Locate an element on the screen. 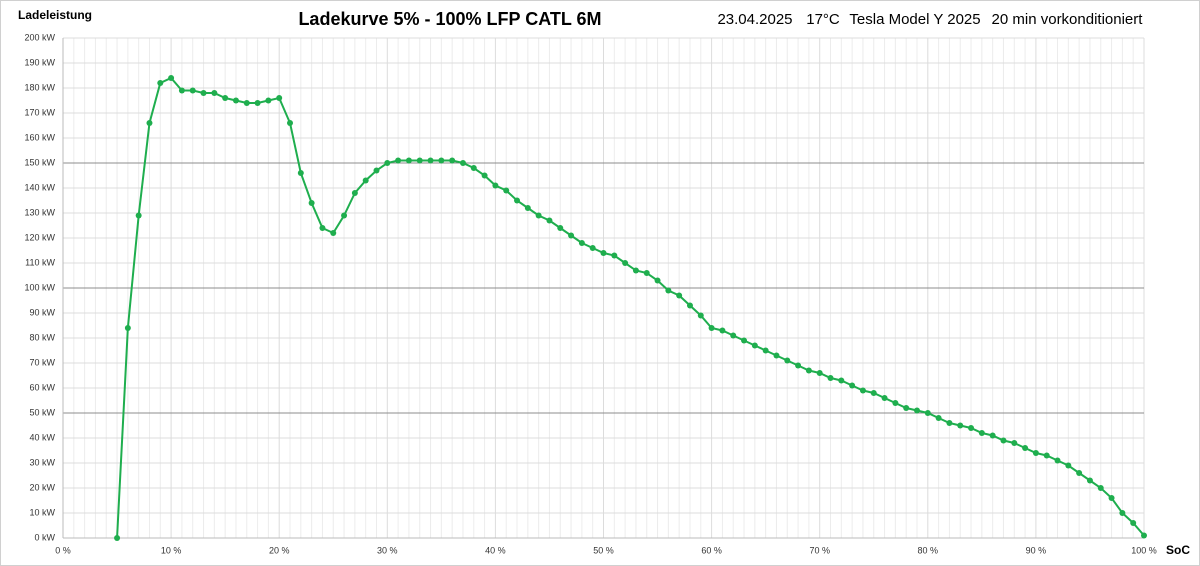  x-tick-label: 80 % is located at coordinates (928, 550).